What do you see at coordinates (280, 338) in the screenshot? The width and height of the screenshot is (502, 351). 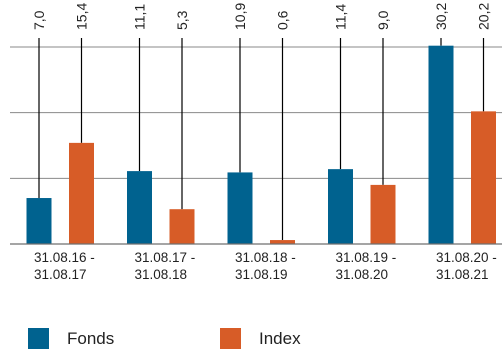 I see `legend-label-index: Index` at bounding box center [280, 338].